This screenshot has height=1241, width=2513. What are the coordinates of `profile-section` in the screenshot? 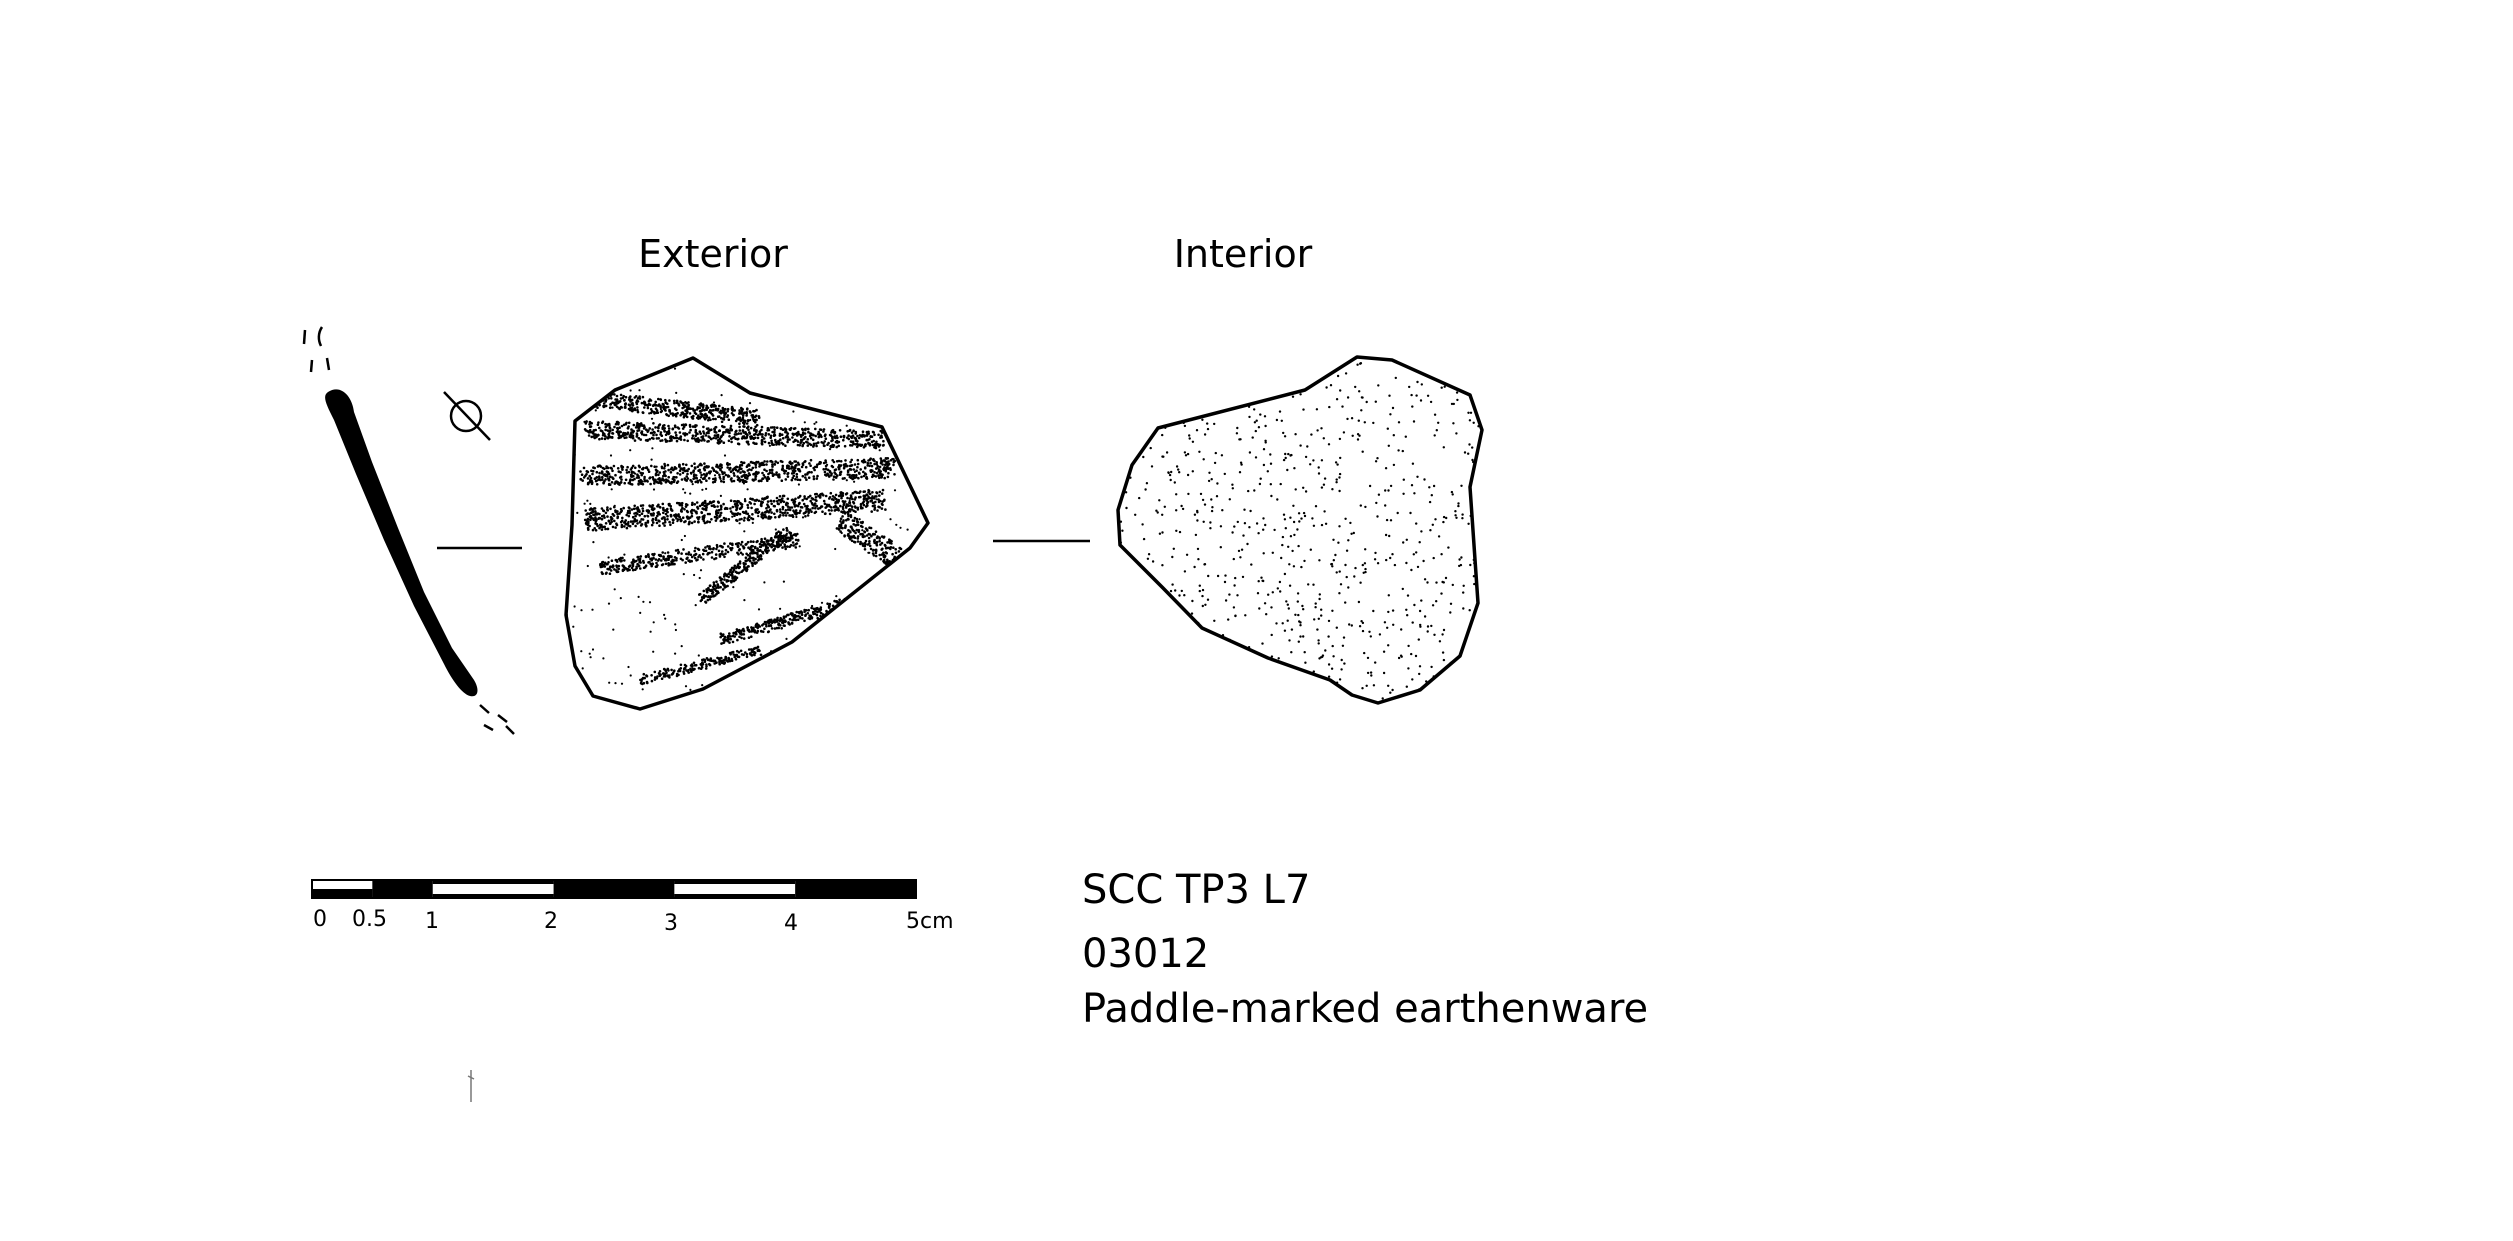 It's located at (401, 543).